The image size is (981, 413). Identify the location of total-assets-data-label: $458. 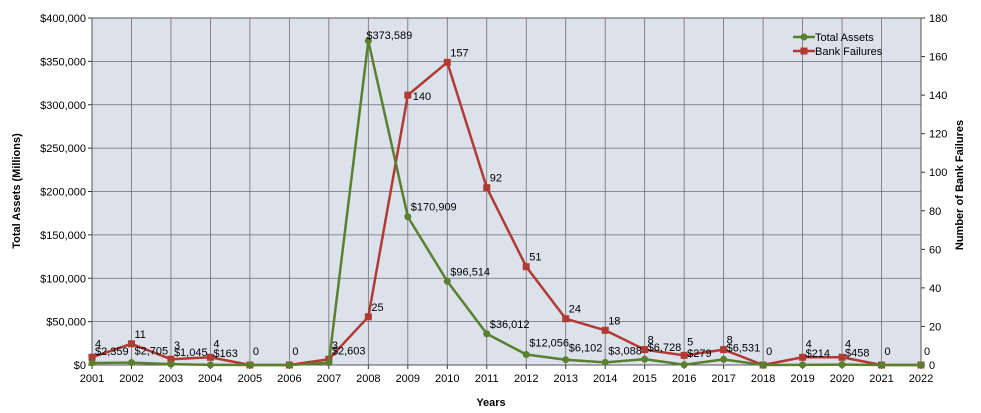
(857, 354).